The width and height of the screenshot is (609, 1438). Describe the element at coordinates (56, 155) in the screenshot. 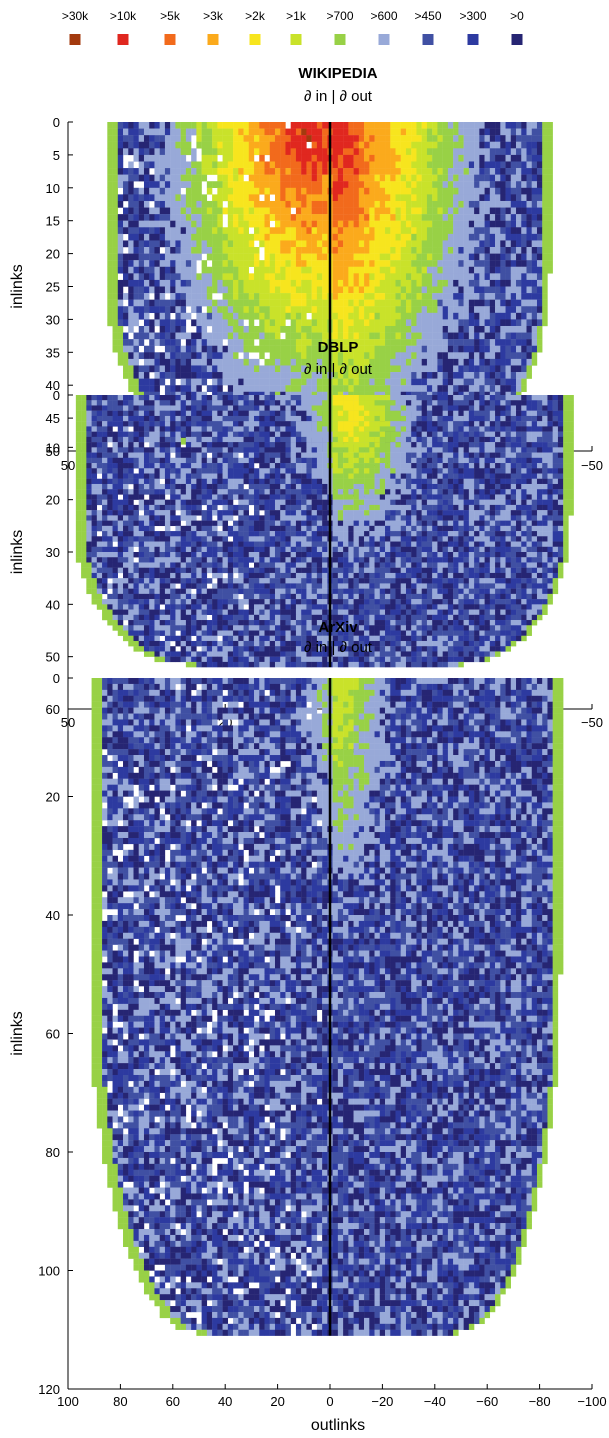

I see `y-tick-label: 5` at that location.